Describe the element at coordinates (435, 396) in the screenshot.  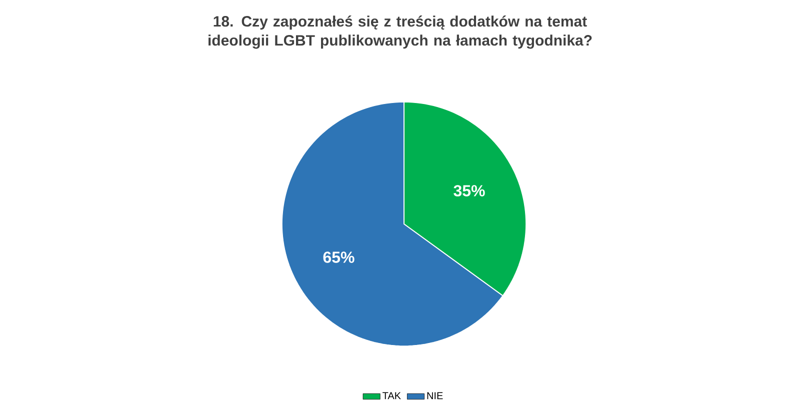
I see `legend-label: NIE` at that location.